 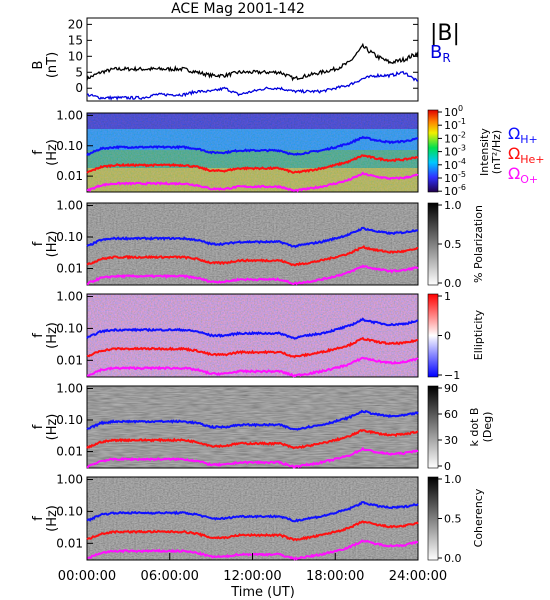 I want to click on intensity-curves, so click(x=252, y=164).